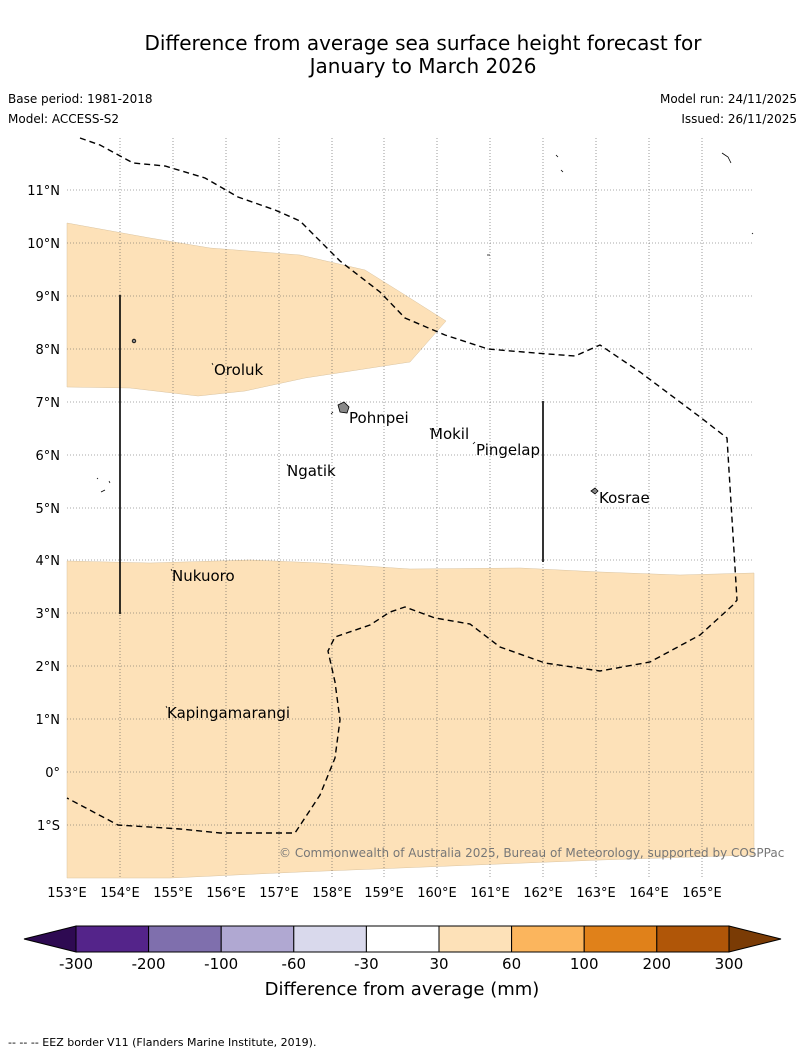  I want to click on lat-label-1n: 1°N, so click(48, 720).